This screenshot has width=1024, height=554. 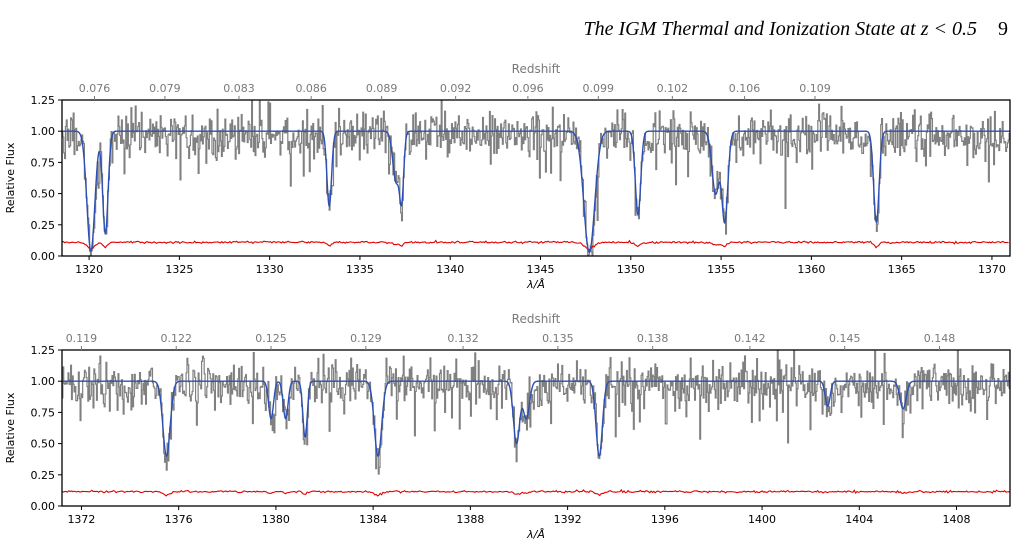 What do you see at coordinates (470, 519) in the screenshot?
I see `x-tick-label: 1388` at bounding box center [470, 519].